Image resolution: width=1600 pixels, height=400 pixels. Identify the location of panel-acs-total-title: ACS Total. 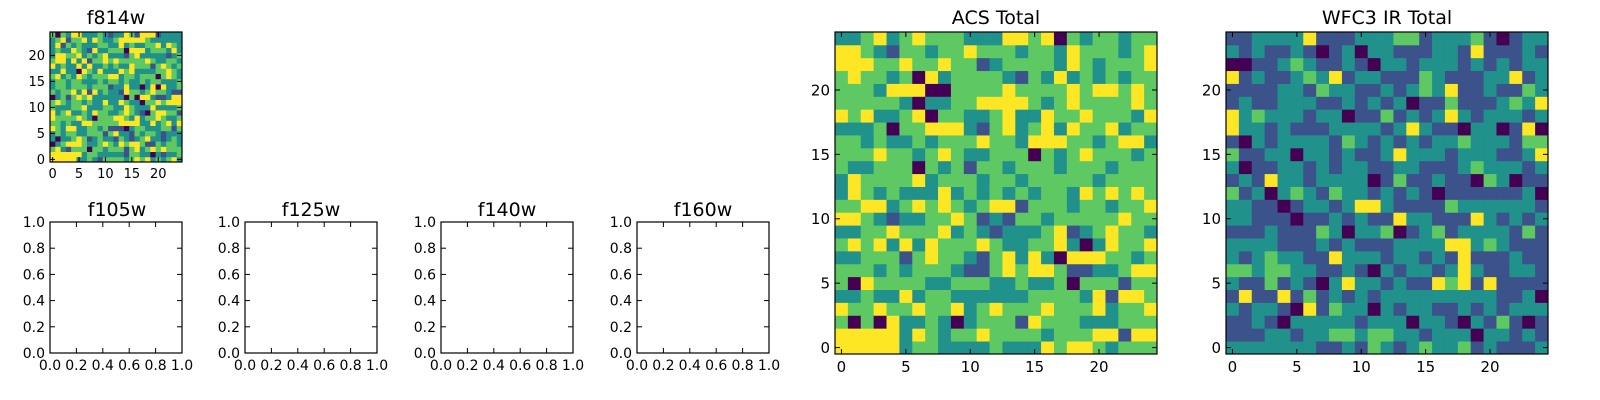
(996, 18).